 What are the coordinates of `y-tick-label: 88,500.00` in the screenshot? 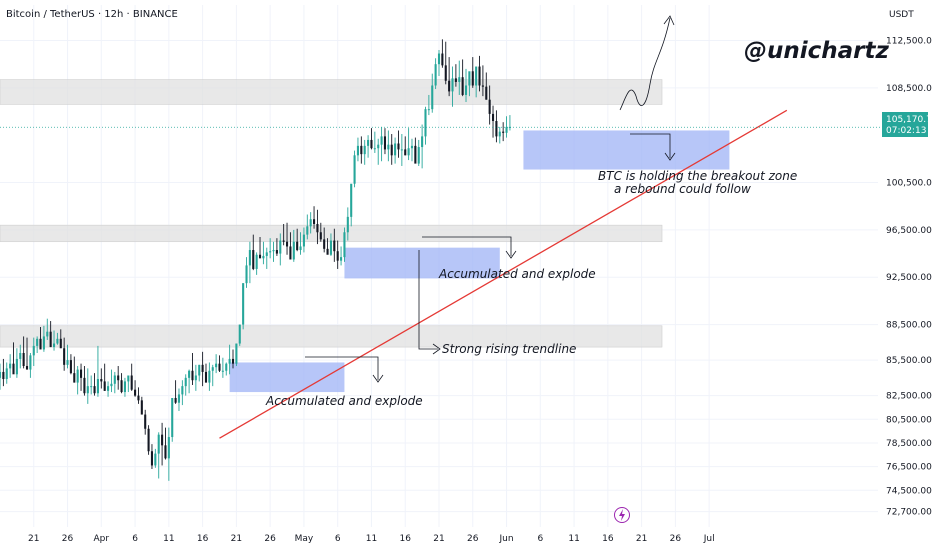 It's located at (909, 326).